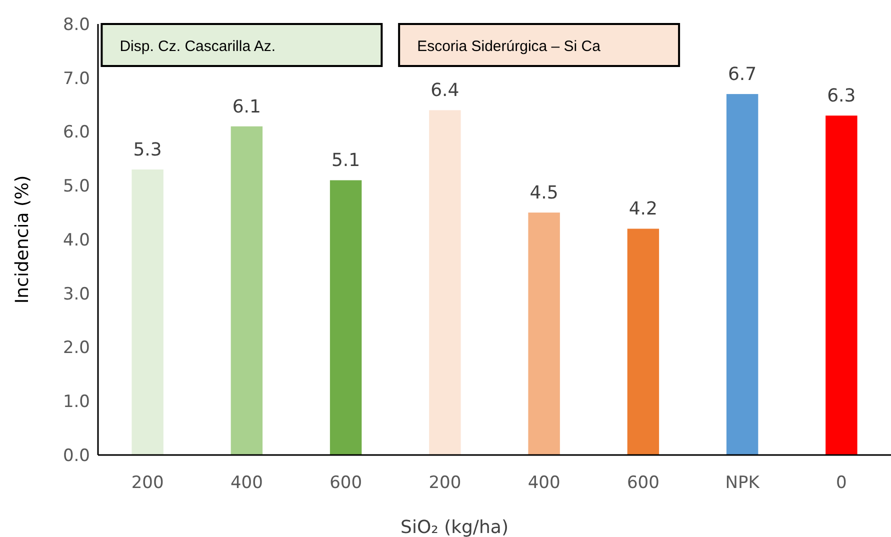 This screenshot has width=891, height=537. What do you see at coordinates (76, 78) in the screenshot?
I see `y-tick-label: 7.0` at bounding box center [76, 78].